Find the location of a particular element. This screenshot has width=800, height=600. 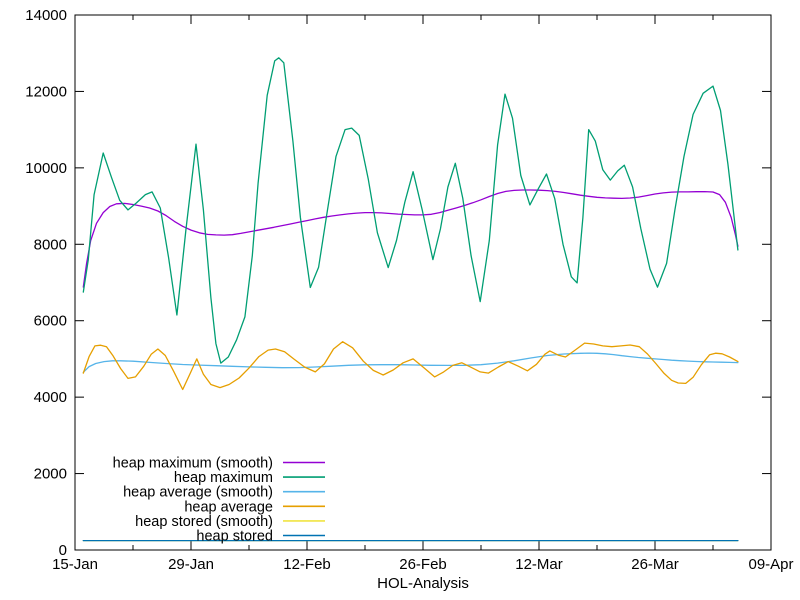

legend-label-heap-average-smooth: heap average (smooth) is located at coordinates (198, 493).